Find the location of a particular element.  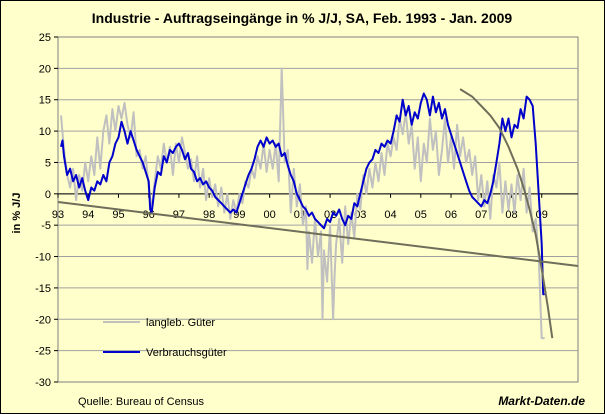

y-tick-label: -30 is located at coordinates (43, 383).